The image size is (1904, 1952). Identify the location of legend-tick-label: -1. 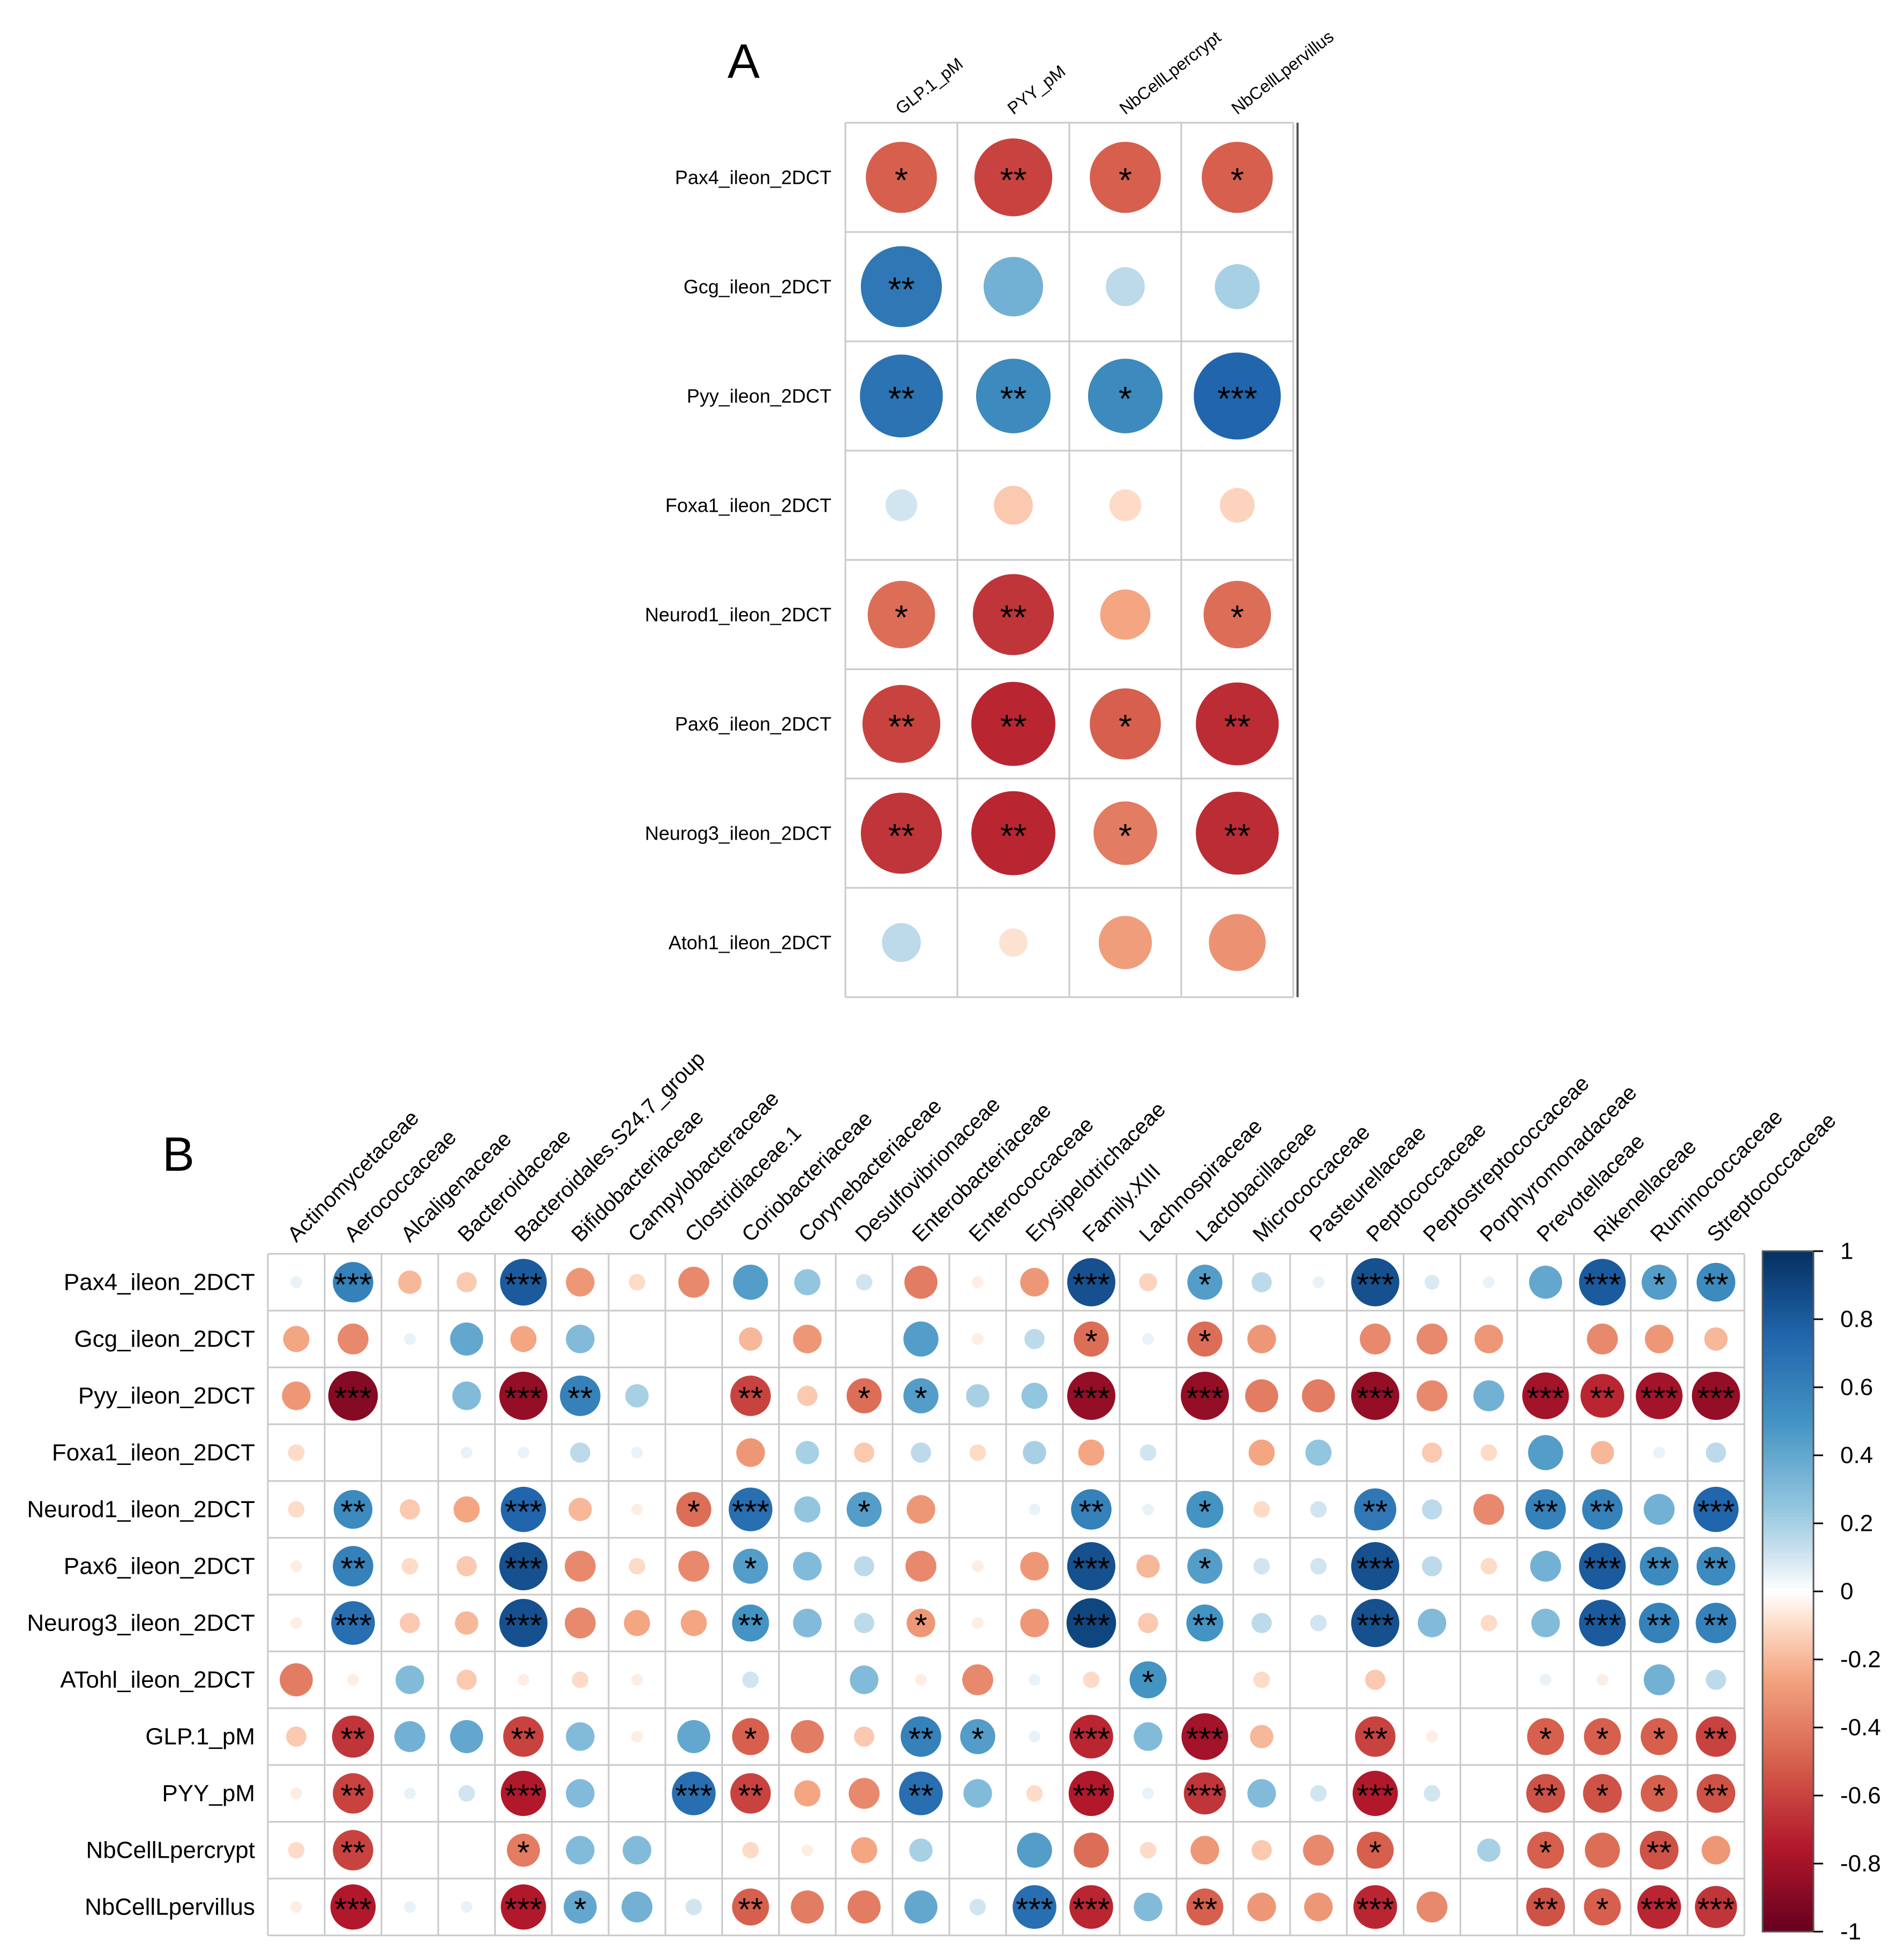
(1850, 1932).